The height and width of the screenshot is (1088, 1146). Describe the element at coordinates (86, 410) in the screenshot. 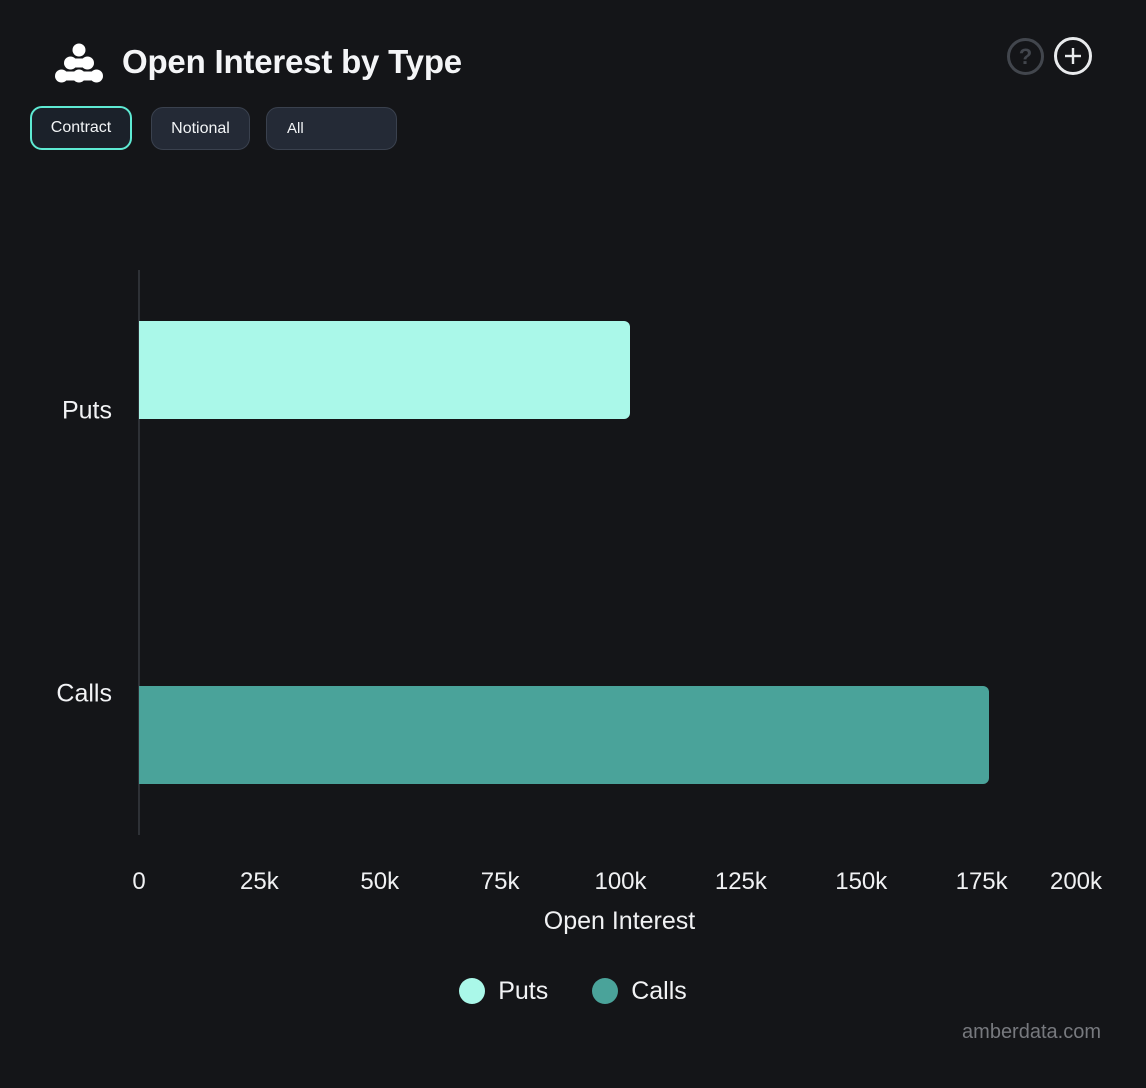

I see `y-axis-label-puts: Puts` at that location.